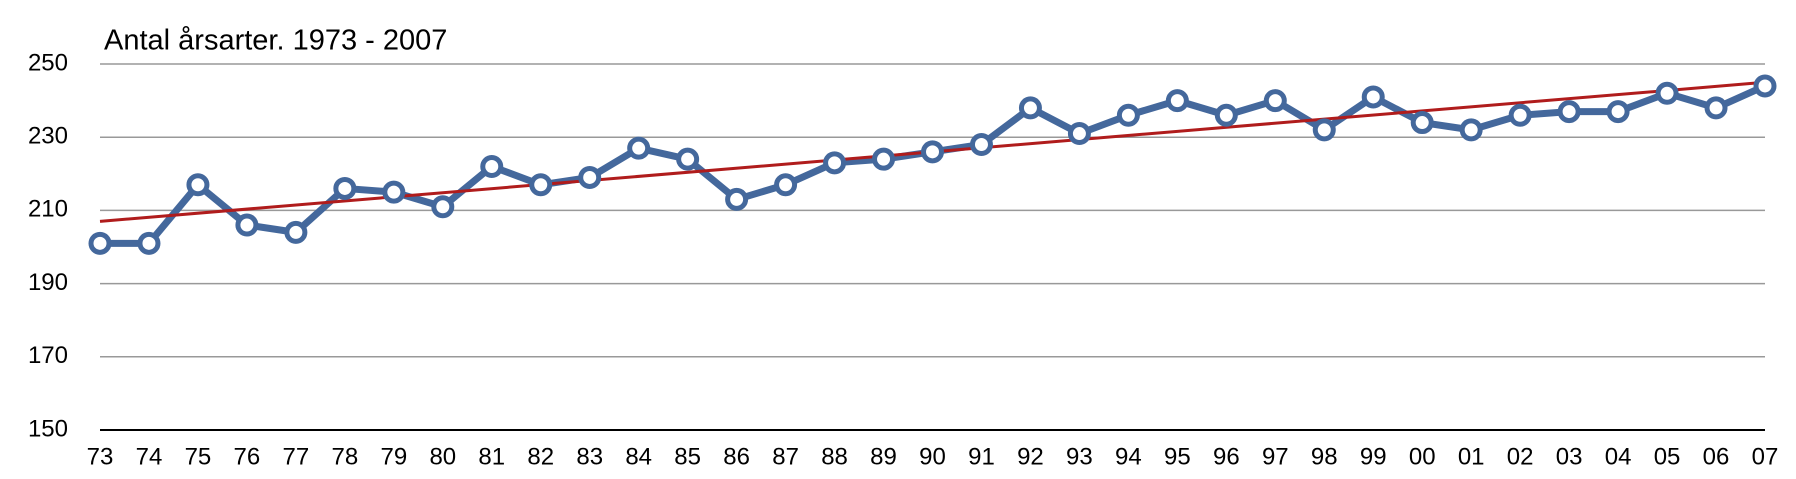 The width and height of the screenshot is (1796, 479). What do you see at coordinates (1471, 456) in the screenshot?
I see `x-tick-label: 01` at bounding box center [1471, 456].